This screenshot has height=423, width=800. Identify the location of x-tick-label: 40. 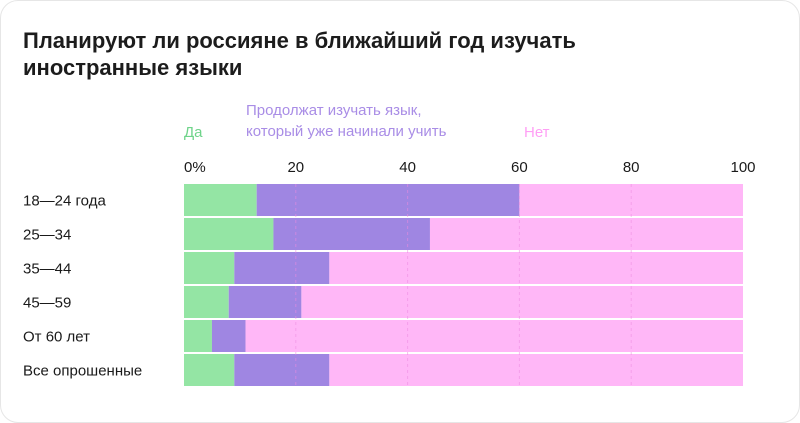
(407, 167).